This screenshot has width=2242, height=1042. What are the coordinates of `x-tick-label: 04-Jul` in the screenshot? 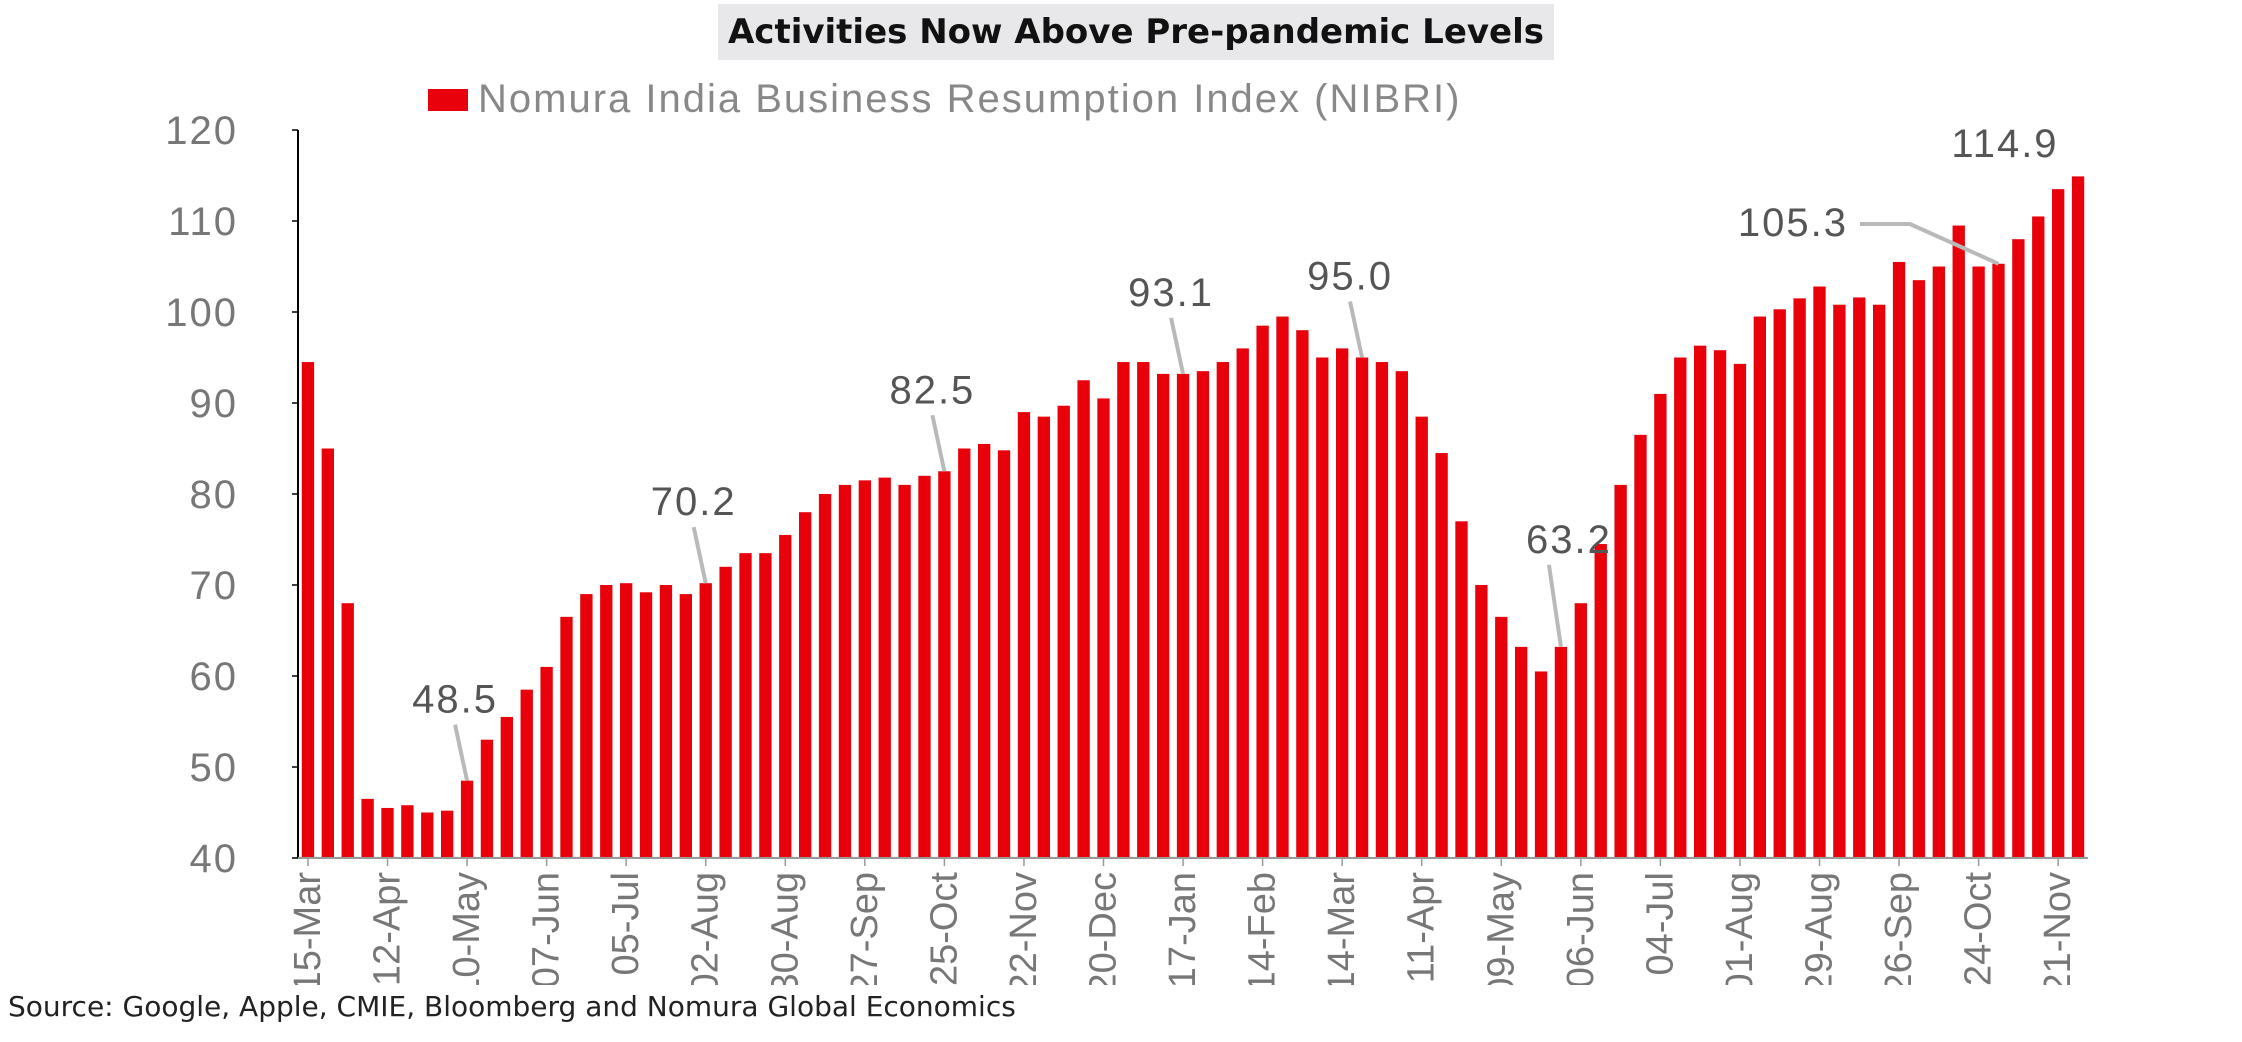 It's located at (1660, 924).